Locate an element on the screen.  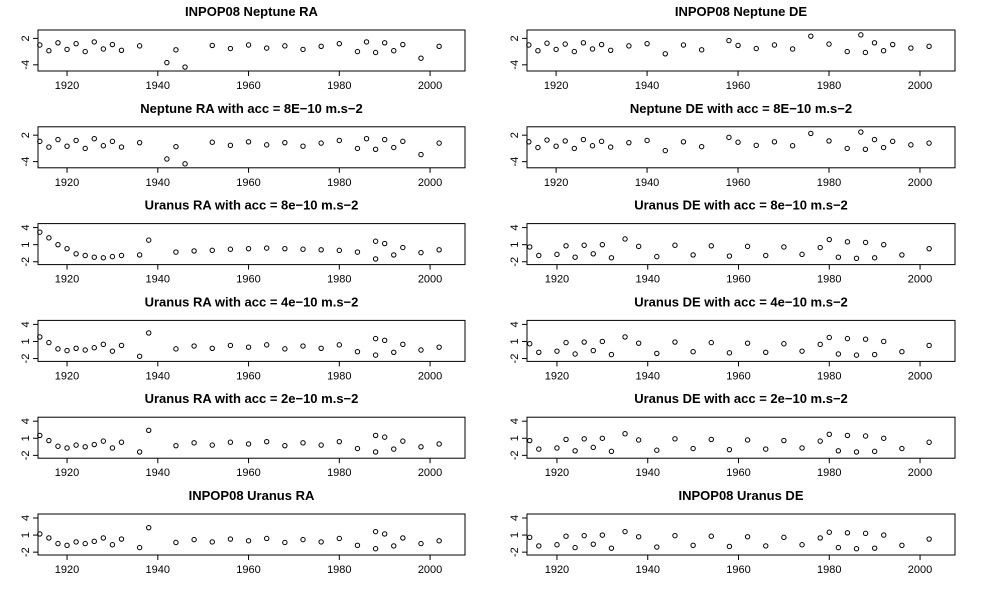
panel-title: INPOP08 Neptune RA is located at coordinates (252, 11).